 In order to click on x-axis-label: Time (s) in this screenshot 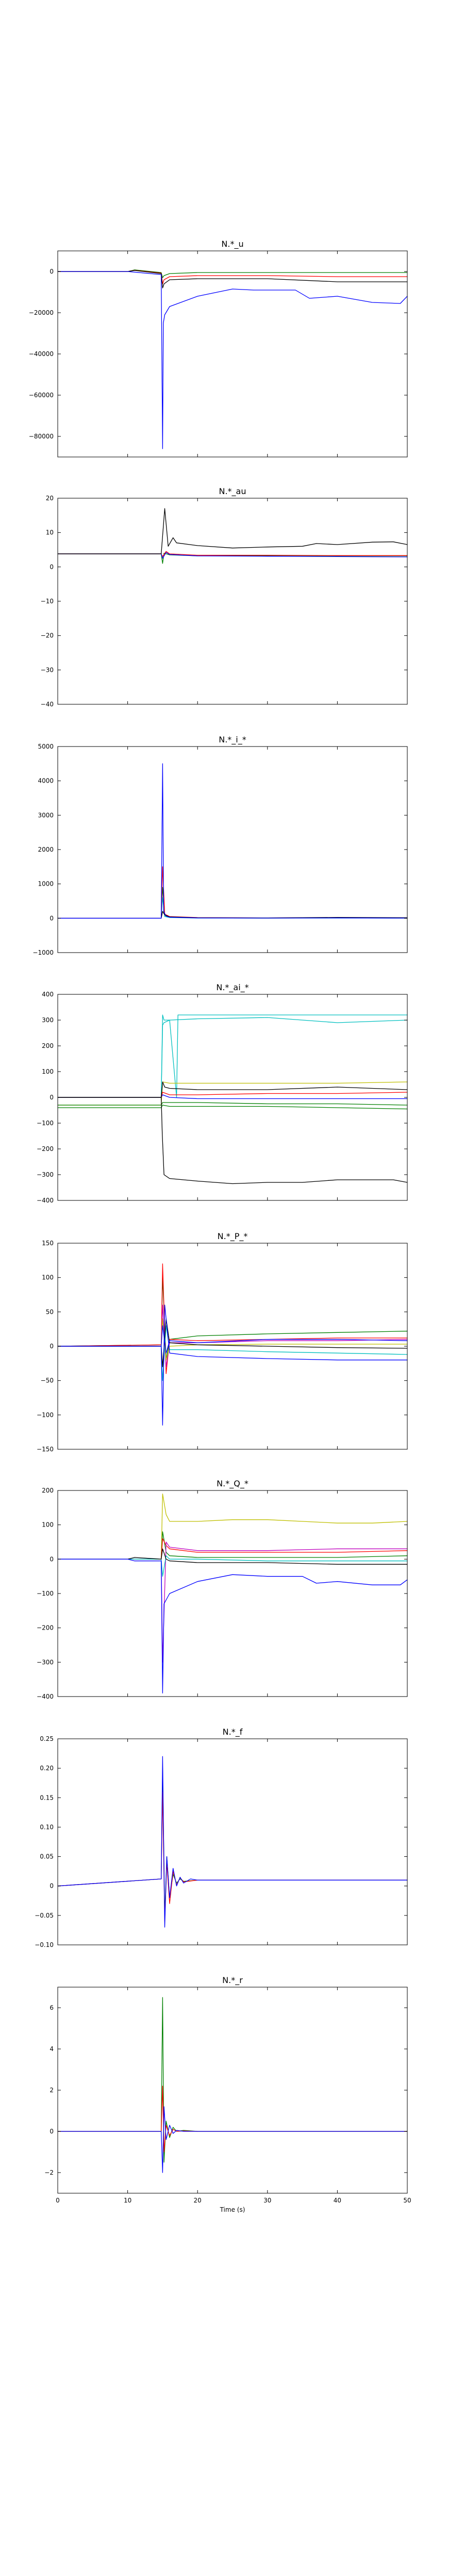, I will do `click(232, 2209)`.